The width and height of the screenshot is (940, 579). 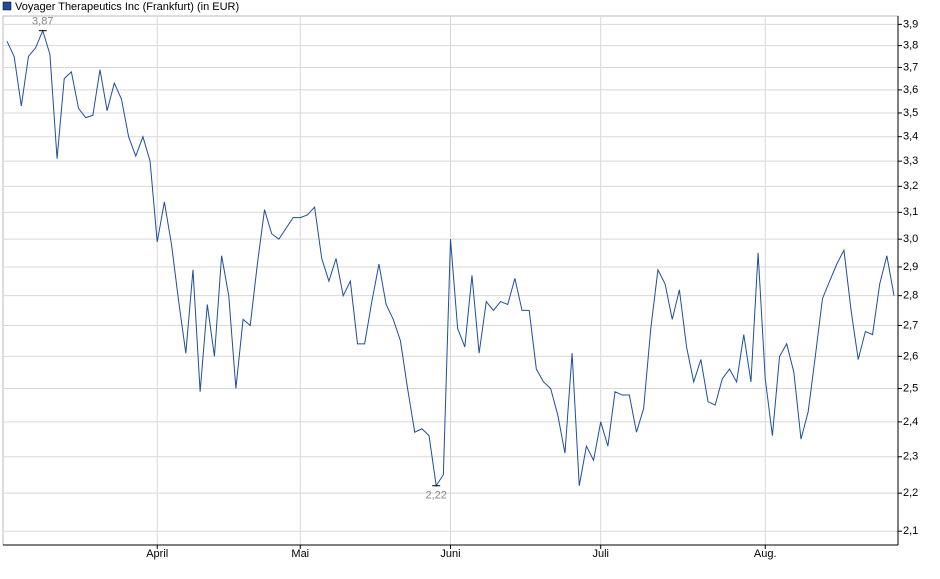 I want to click on y-tick-label: 3,0, so click(x=910, y=239).